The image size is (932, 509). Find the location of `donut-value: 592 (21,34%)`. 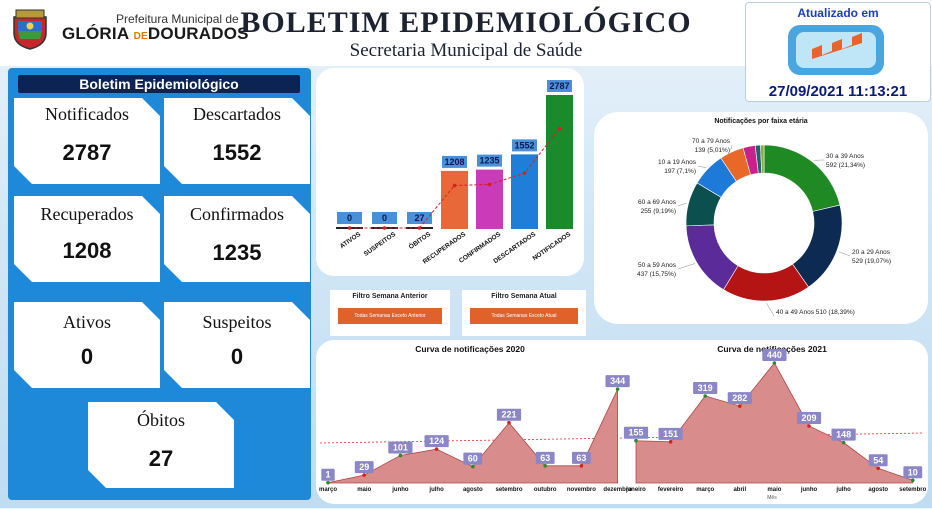

donut-value: 592 (21,34%) is located at coordinates (845, 165).